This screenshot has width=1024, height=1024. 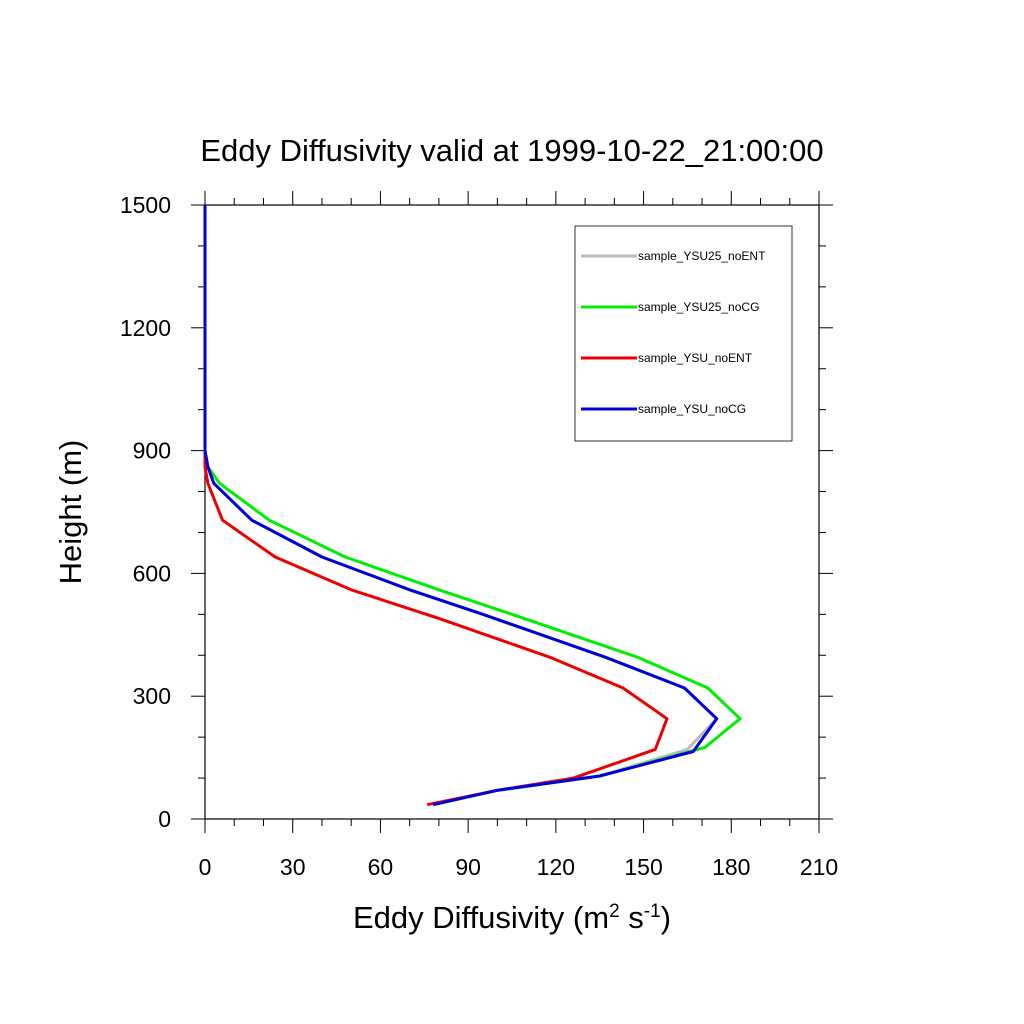 What do you see at coordinates (164, 819) in the screenshot?
I see `y-tick-label: 0` at bounding box center [164, 819].